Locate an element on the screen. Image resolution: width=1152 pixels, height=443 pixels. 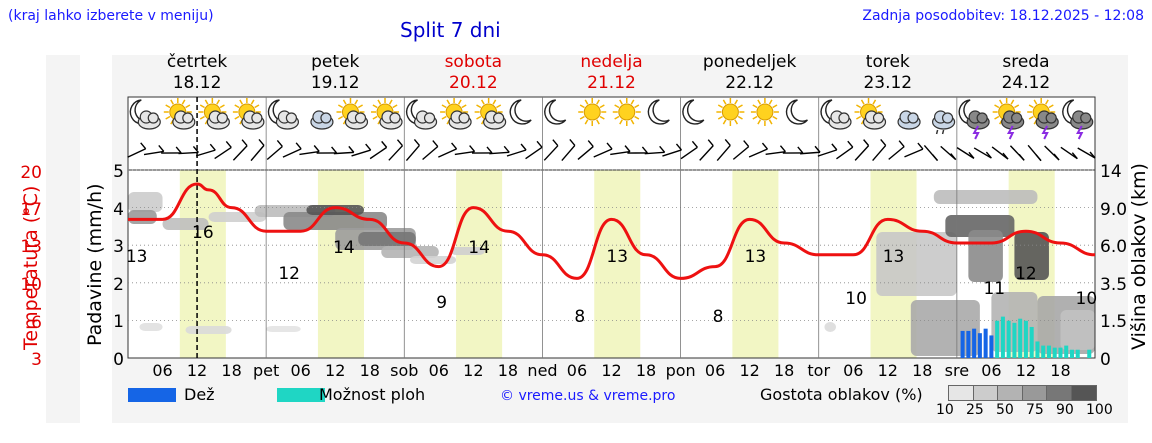
temperature-tick: 13 is located at coordinates (31, 247).